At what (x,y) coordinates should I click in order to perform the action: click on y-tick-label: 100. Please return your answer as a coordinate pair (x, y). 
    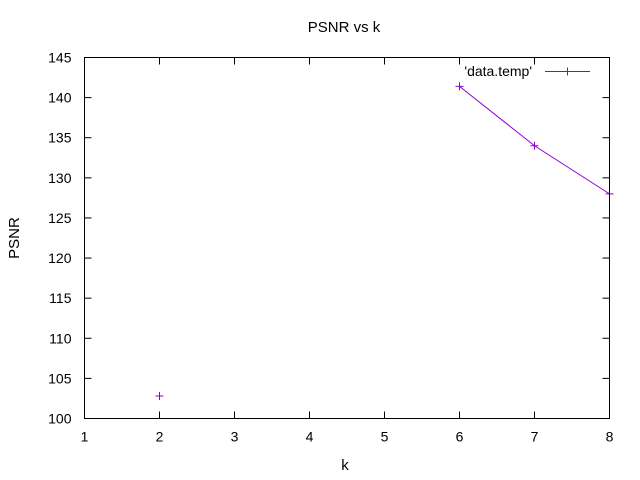
    Looking at the image, I should click on (60, 419).